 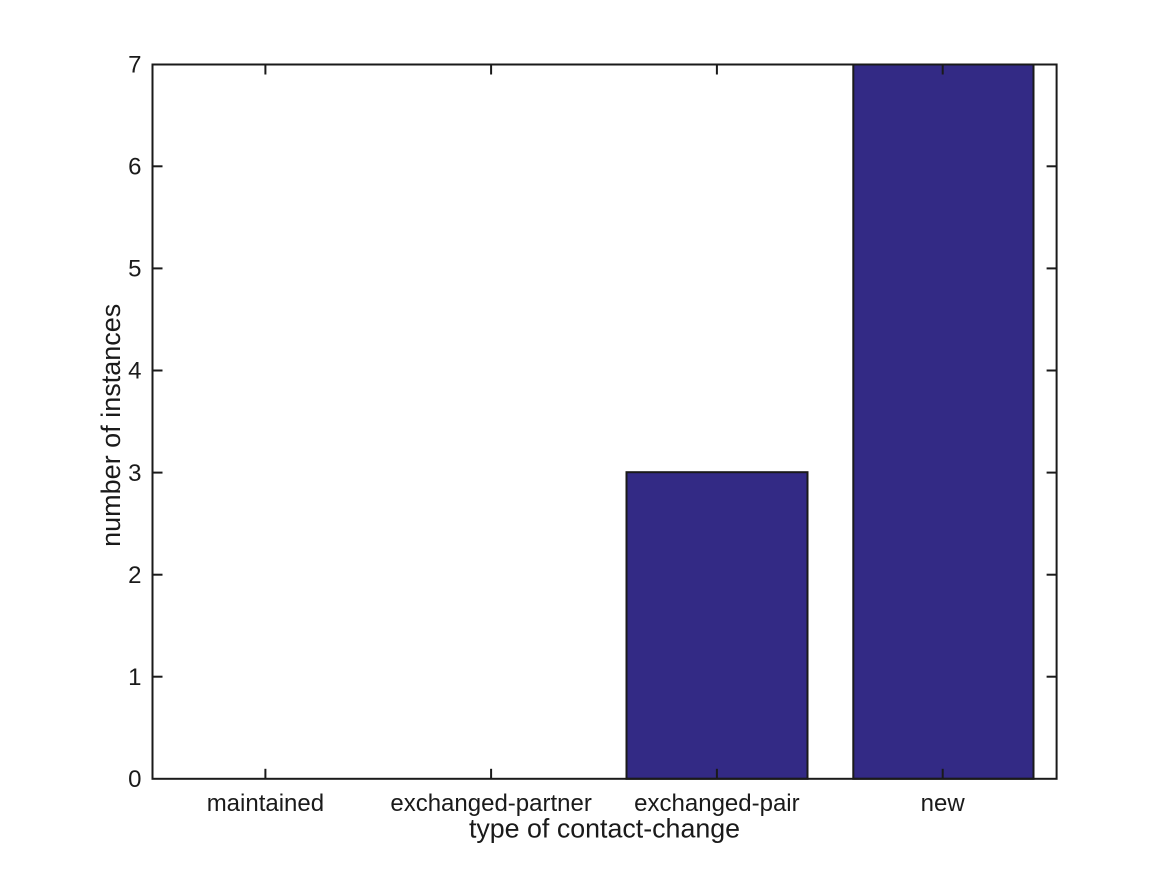 What do you see at coordinates (134, 269) in the screenshot?
I see `svg-text: 5` at bounding box center [134, 269].